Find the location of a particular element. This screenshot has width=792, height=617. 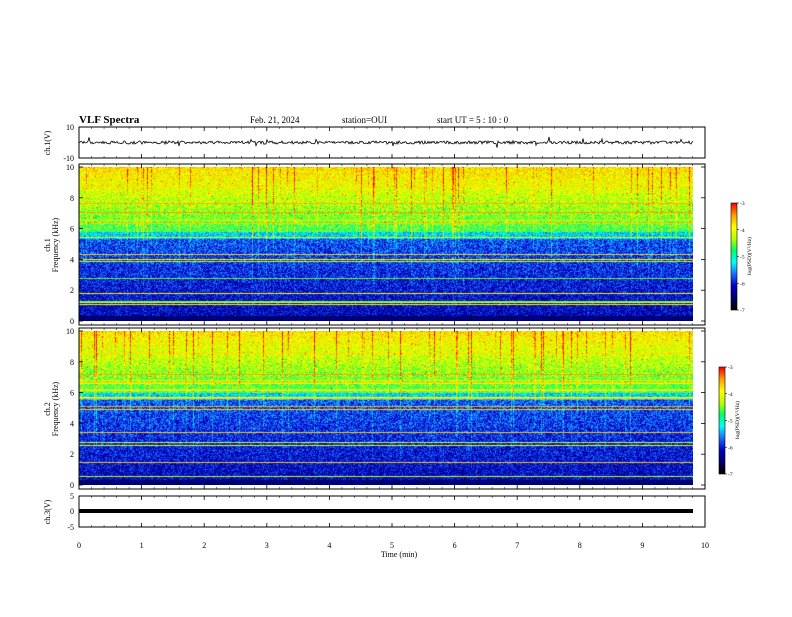

ch1-ylabel: ch.1(V) is located at coordinates (47, 142).